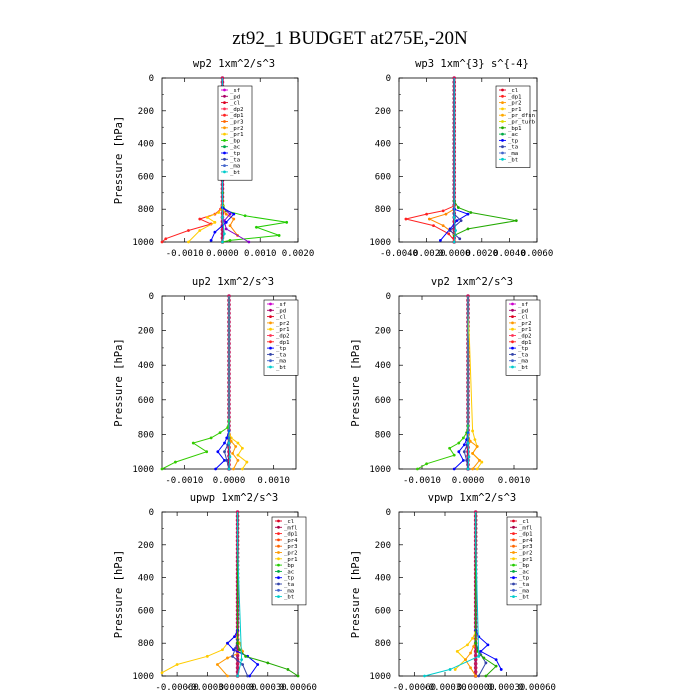 The image size is (700, 700). Describe the element at coordinates (235, 154) in the screenshot. I see `legend-entry: _tp` at that location.